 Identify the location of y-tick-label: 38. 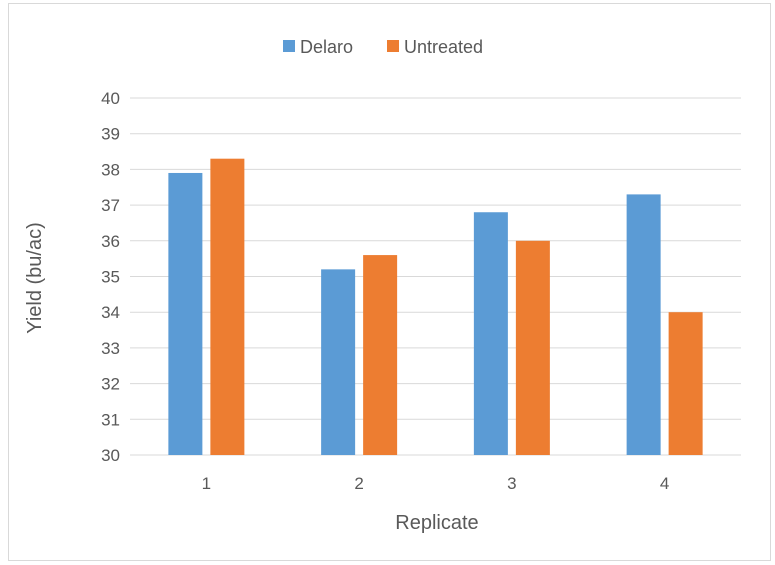
(110, 169).